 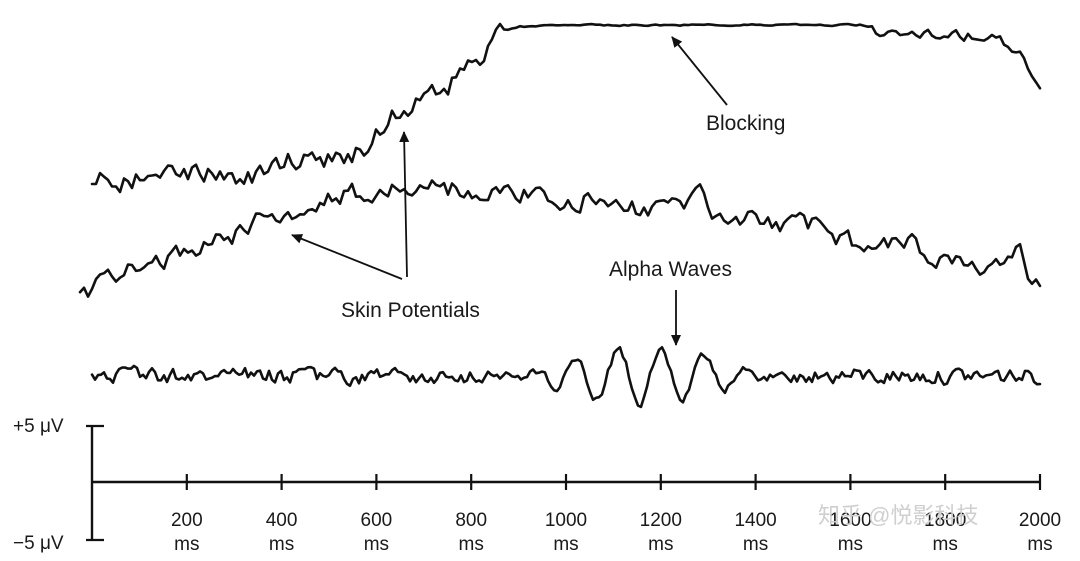 What do you see at coordinates (755, 544) in the screenshot?
I see `time-tick-unit-1400: ms` at bounding box center [755, 544].